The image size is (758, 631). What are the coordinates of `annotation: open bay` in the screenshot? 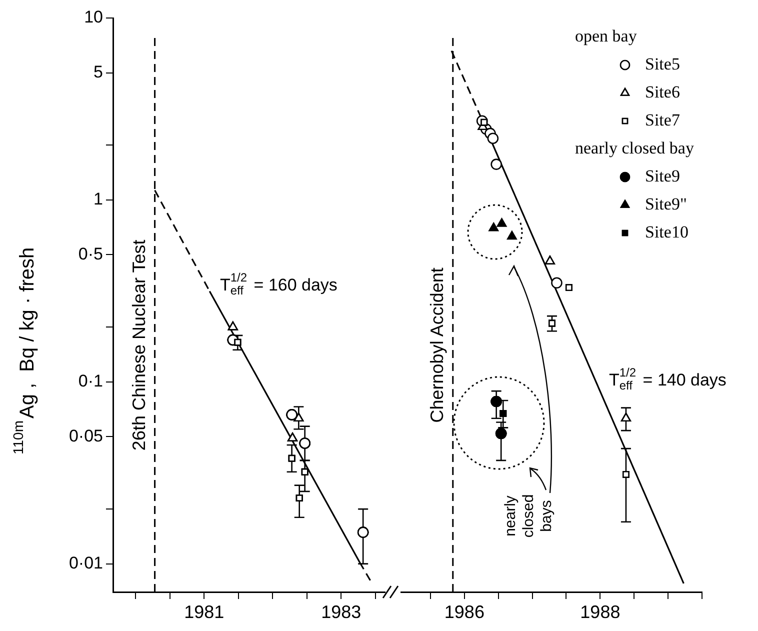 It's located at (606, 36).